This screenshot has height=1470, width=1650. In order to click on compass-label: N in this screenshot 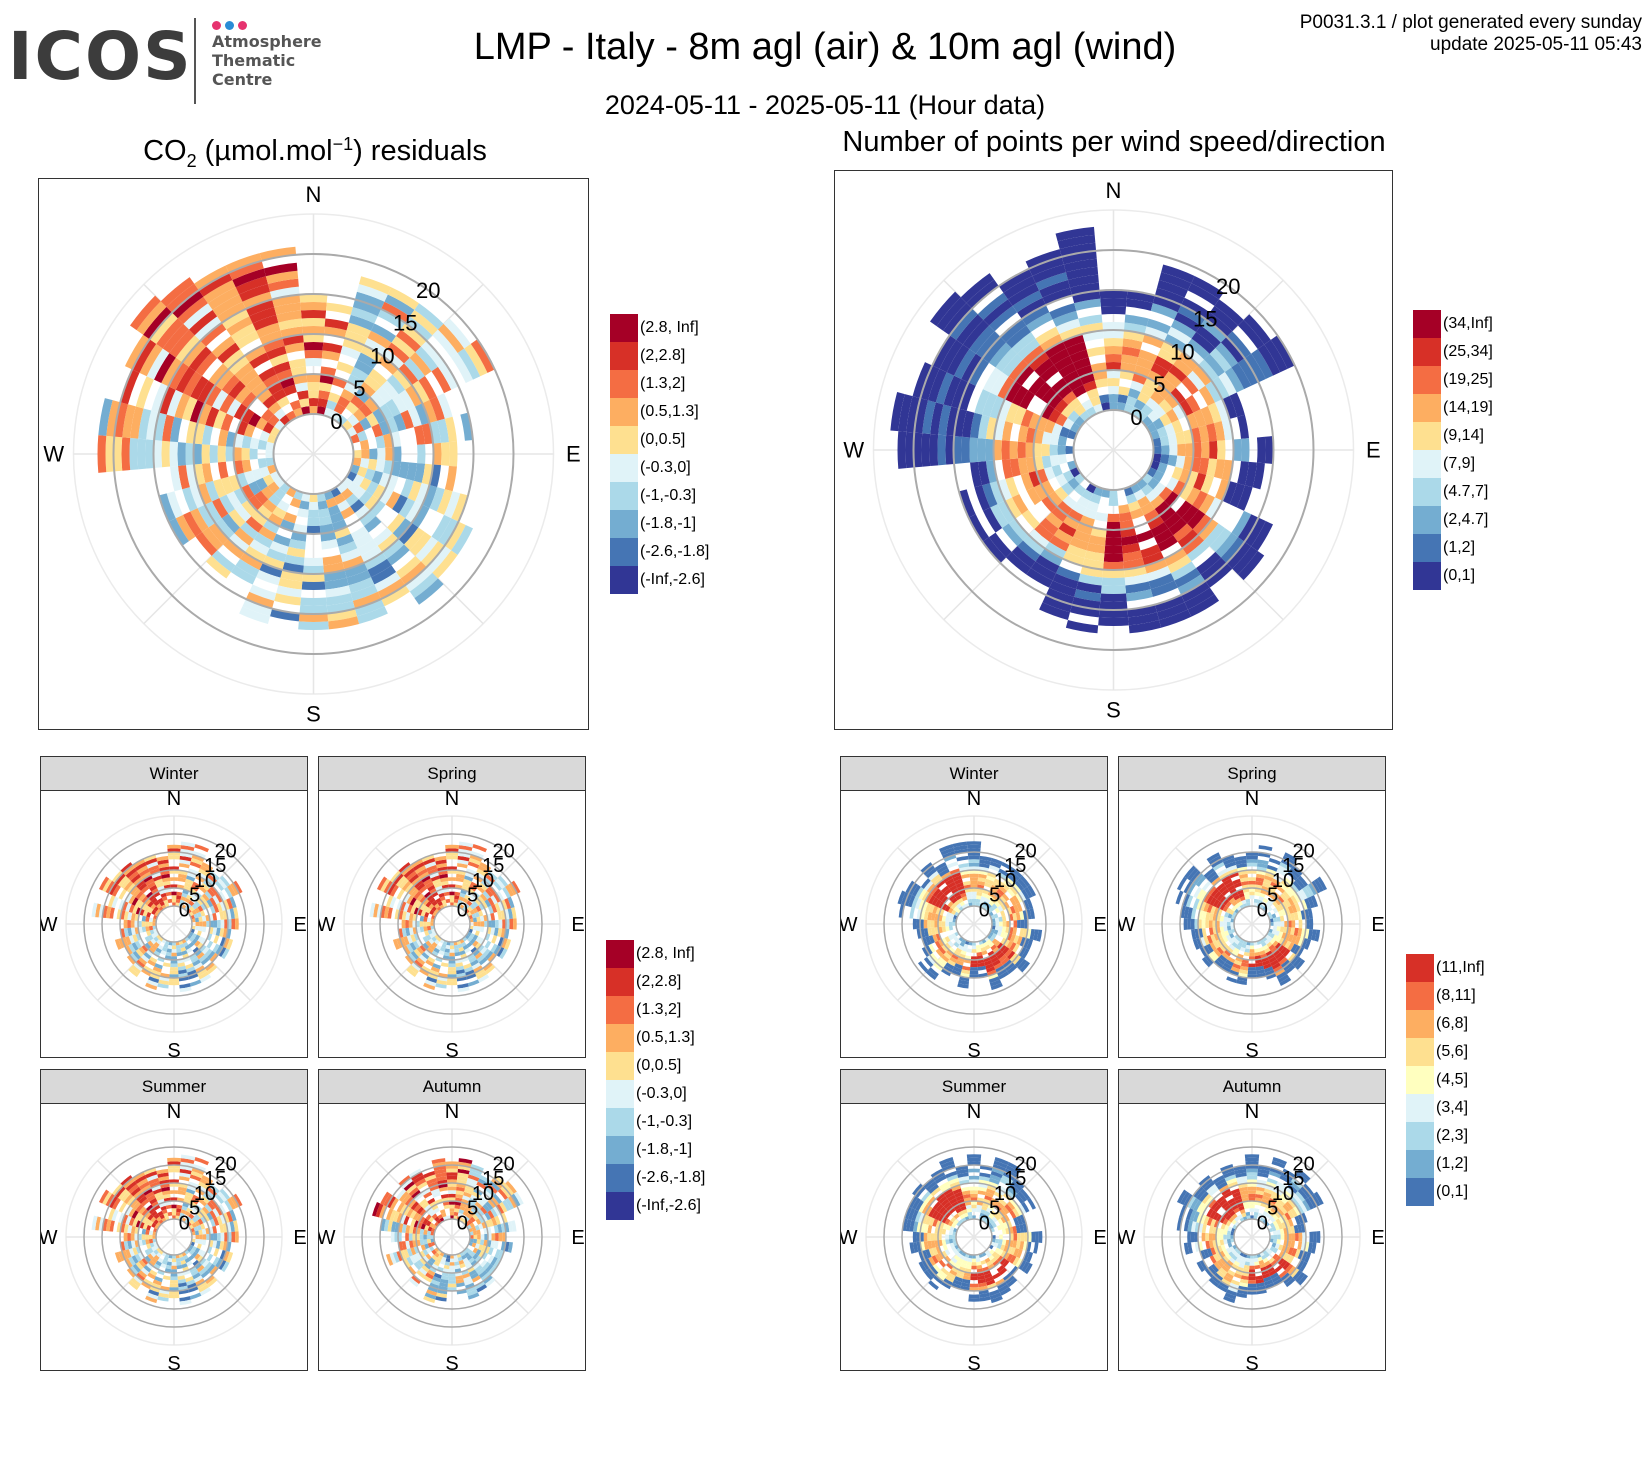, I will do `click(1252, 1113)`.